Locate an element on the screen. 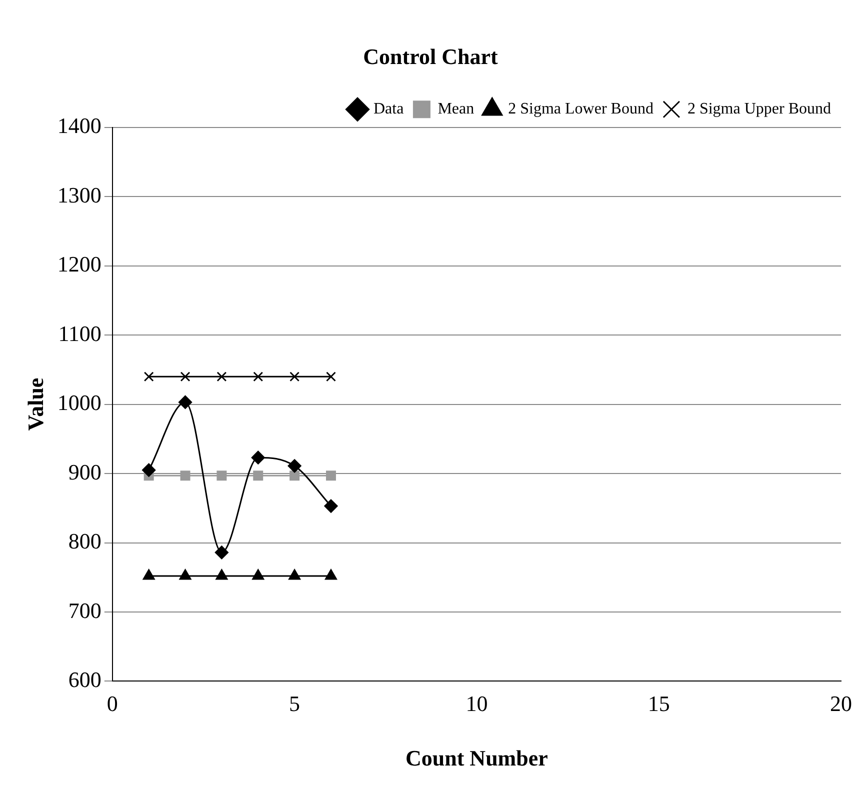 This screenshot has width=861, height=797. y-tick-label: 700 is located at coordinates (85, 610).